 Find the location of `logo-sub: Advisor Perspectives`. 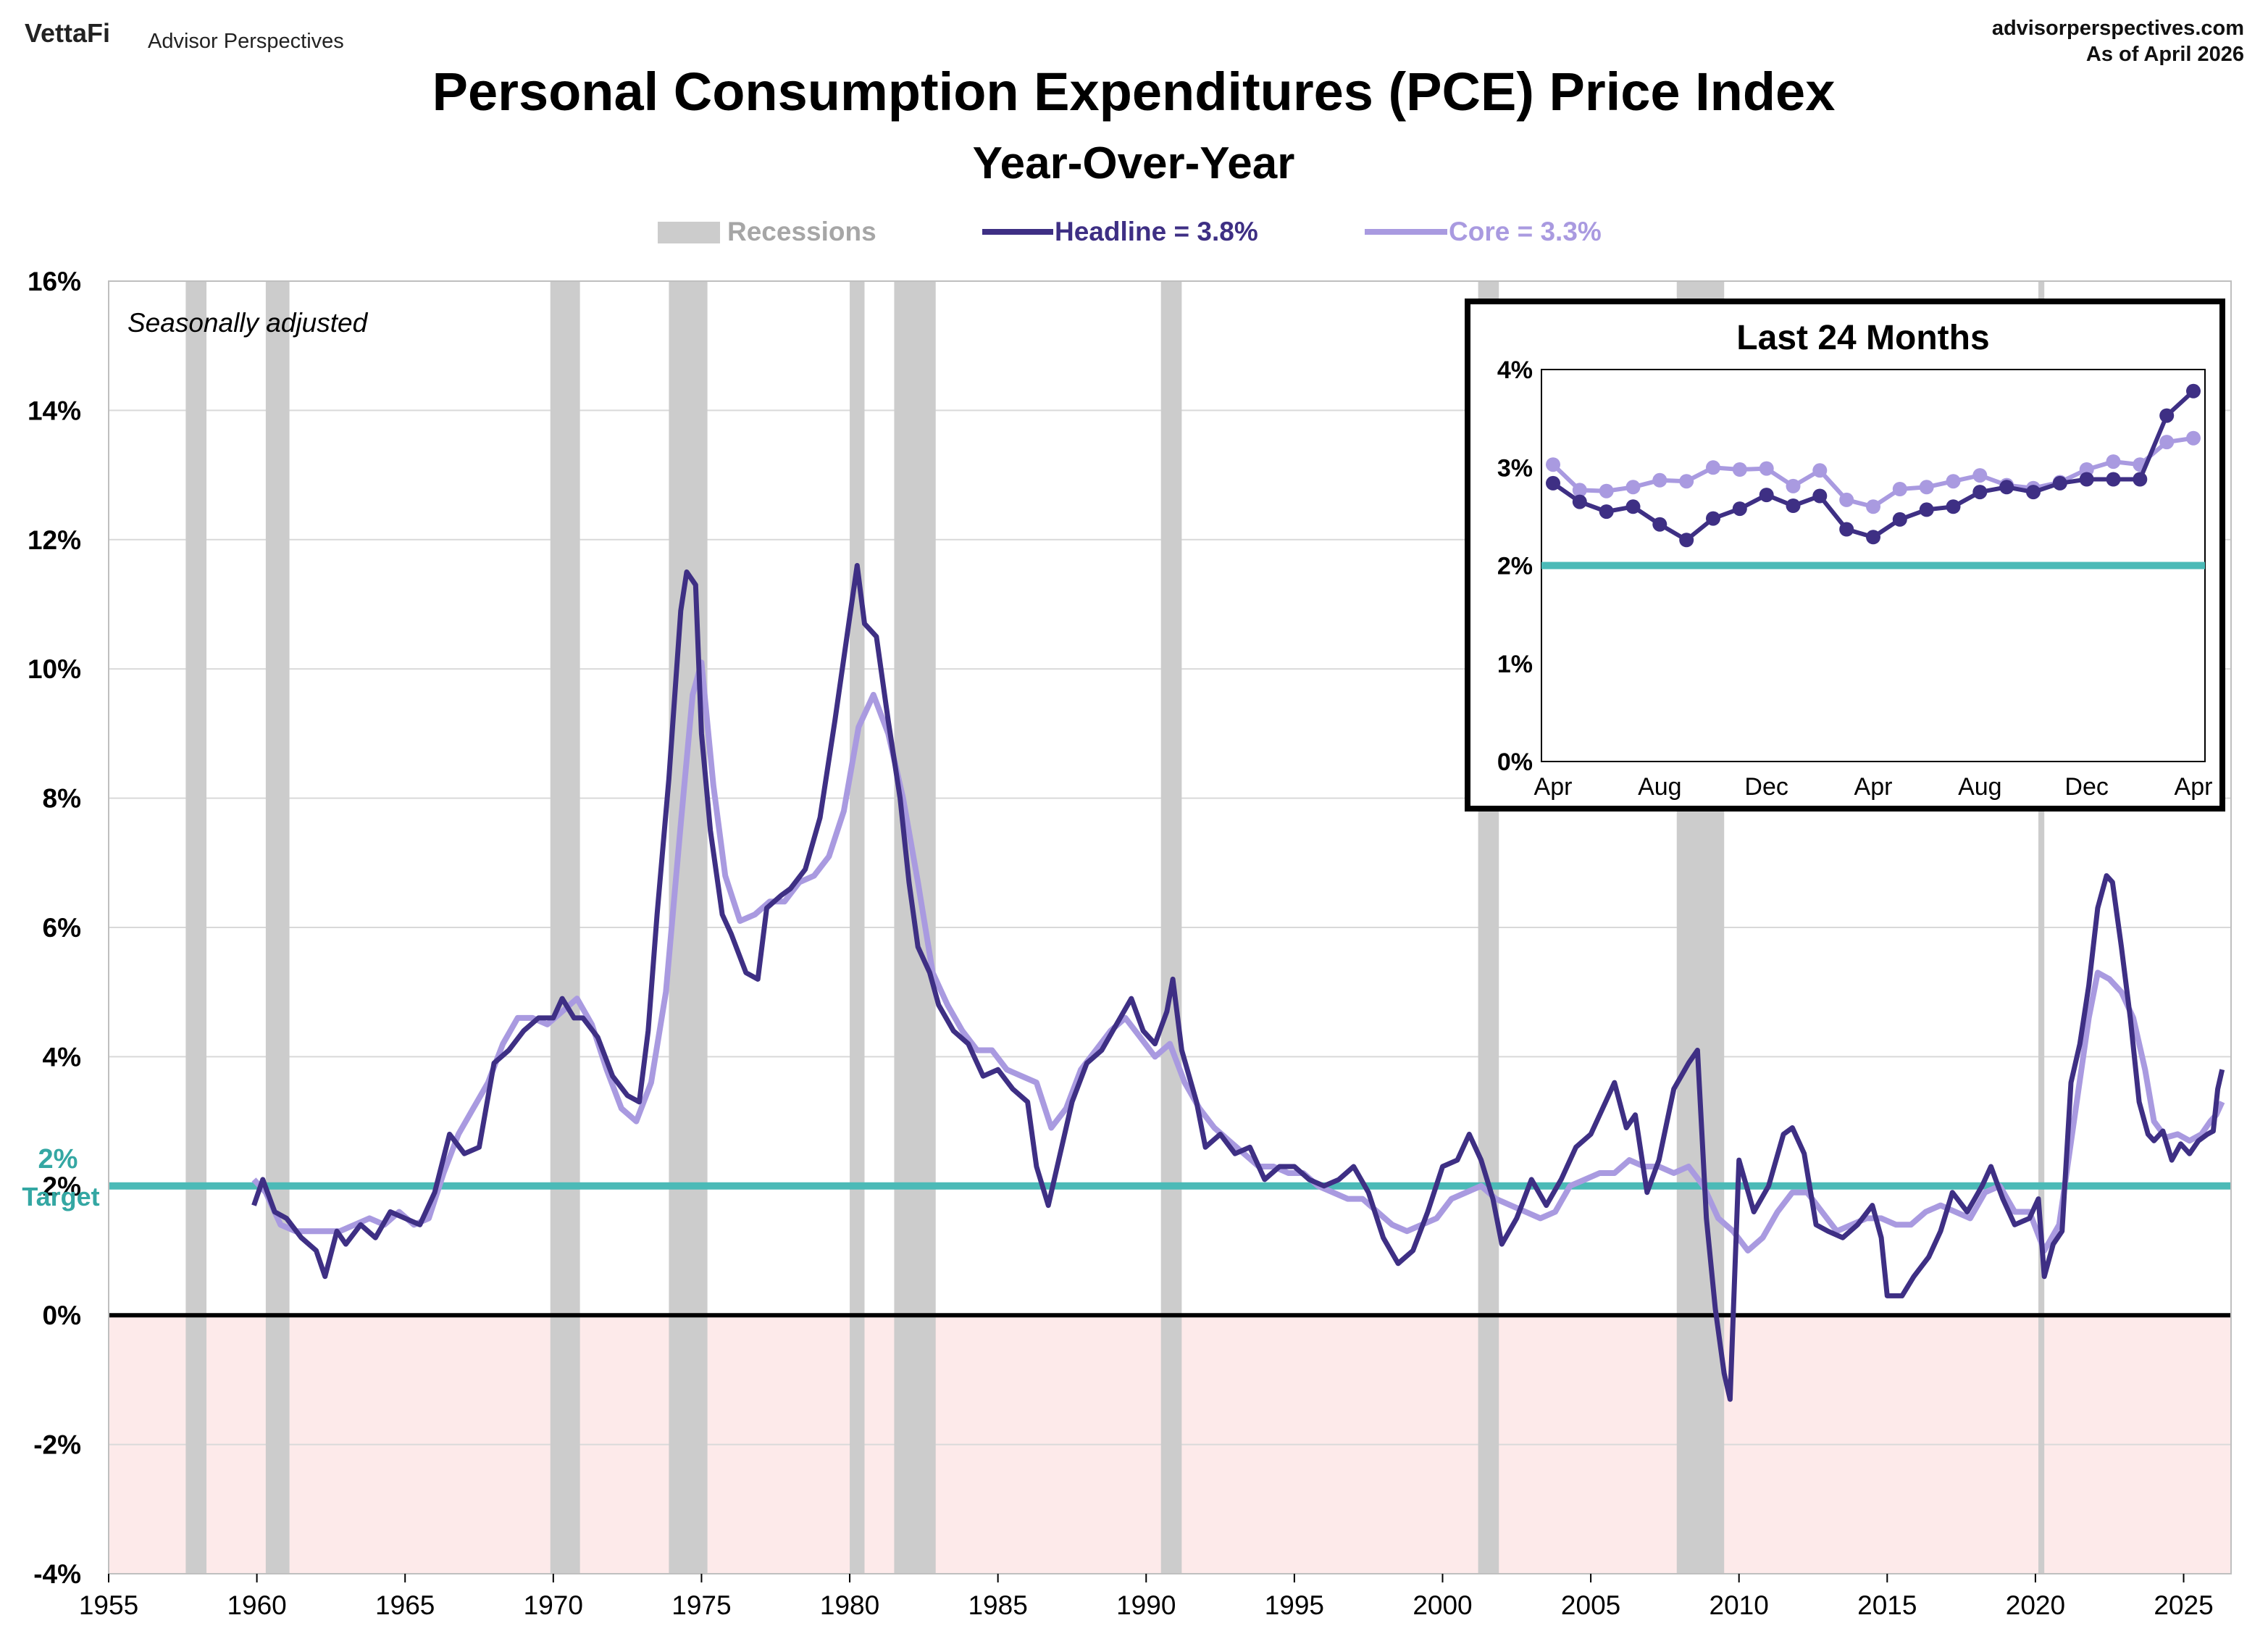

logo-sub: Advisor Perspectives is located at coordinates (246, 41).